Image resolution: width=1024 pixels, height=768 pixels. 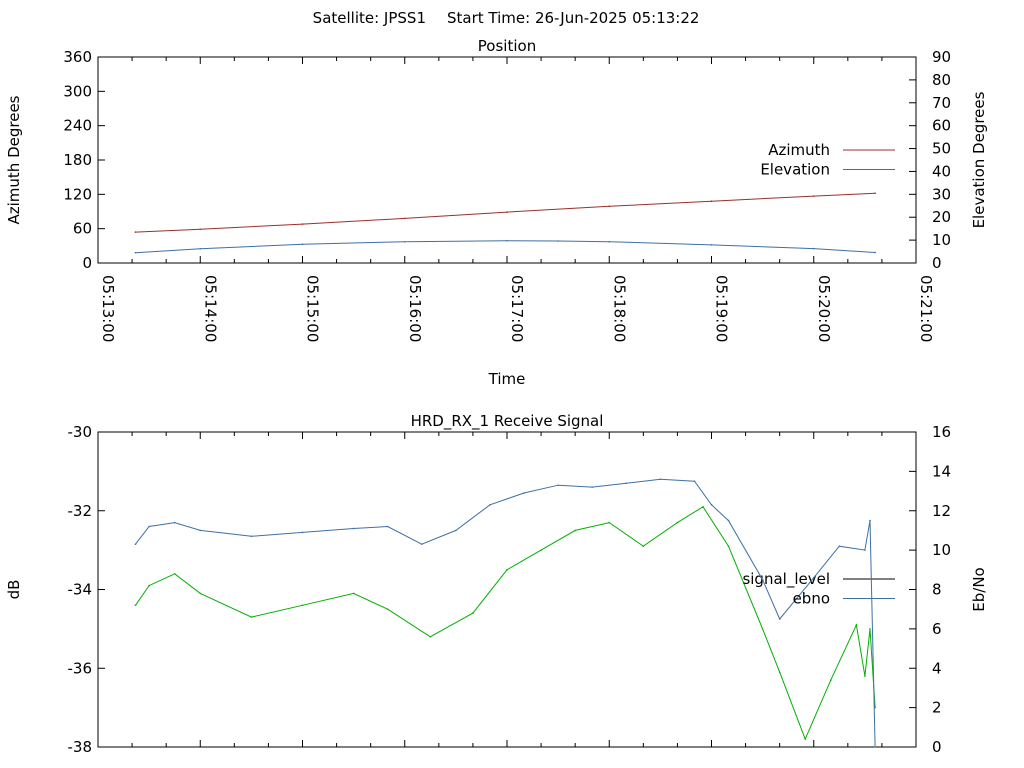 What do you see at coordinates (941, 126) in the screenshot?
I see `y-right-tick-label: 60` at bounding box center [941, 126].